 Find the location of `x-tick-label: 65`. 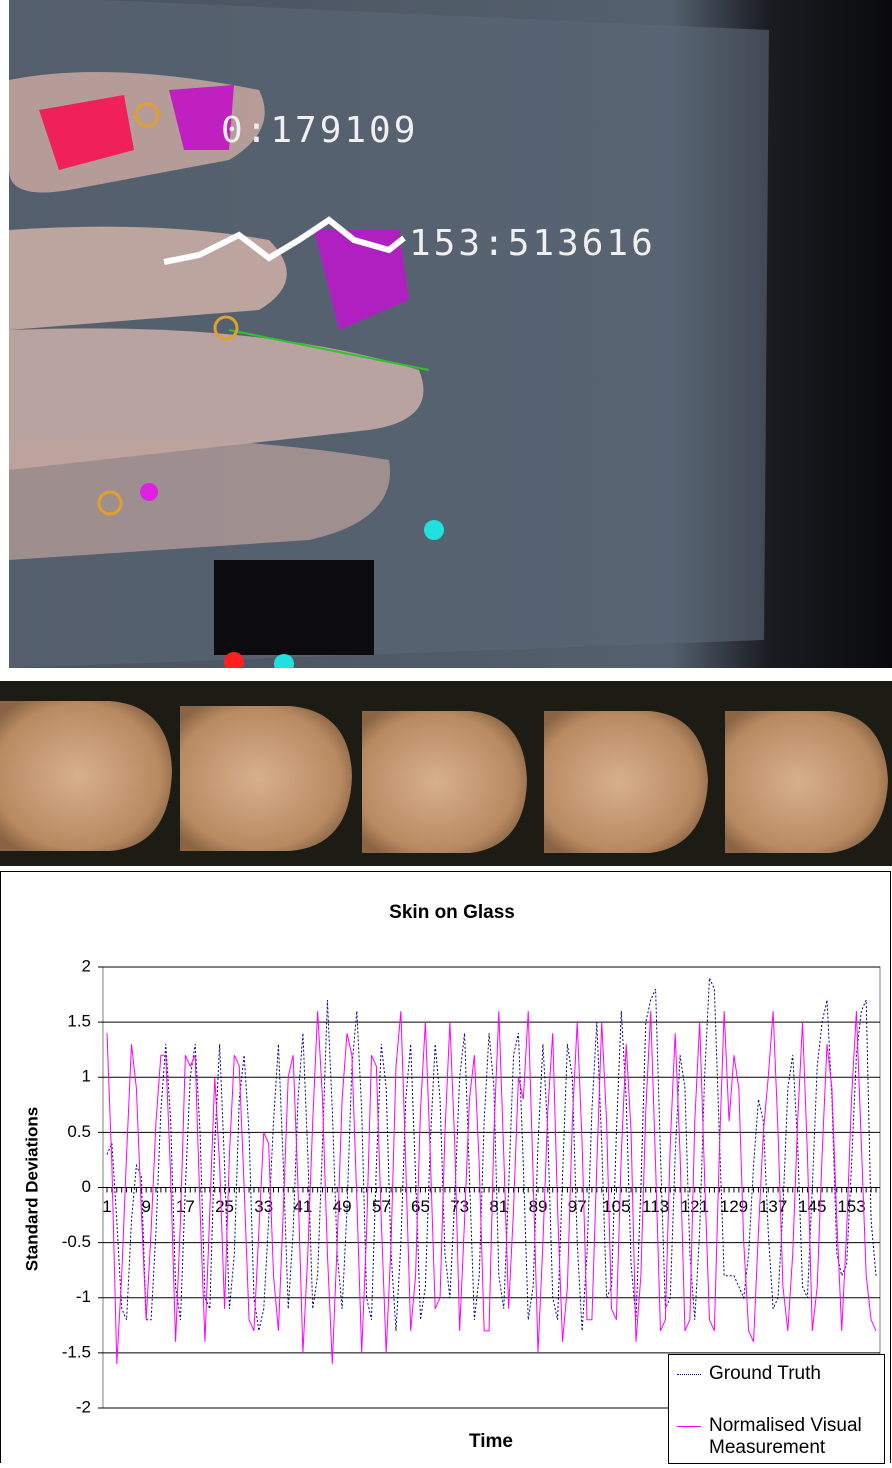

x-tick-label: 65 is located at coordinates (420, 1206).